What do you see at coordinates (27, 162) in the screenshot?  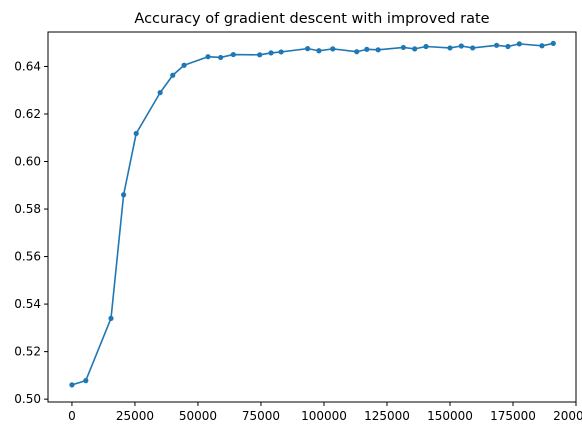 I see `y-tick-label: 0.60` at bounding box center [27, 162].